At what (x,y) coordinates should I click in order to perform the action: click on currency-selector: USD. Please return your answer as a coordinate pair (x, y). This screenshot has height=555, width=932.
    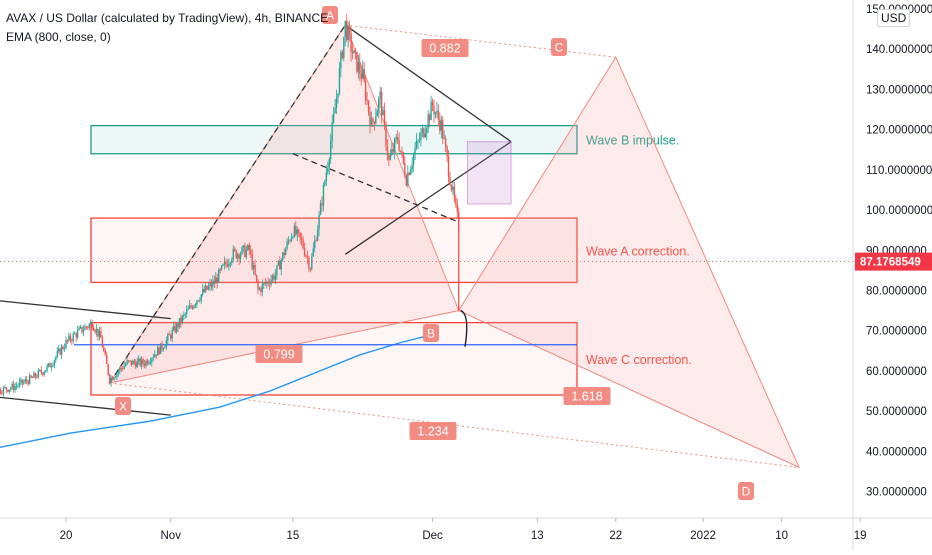
    Looking at the image, I should click on (894, 18).